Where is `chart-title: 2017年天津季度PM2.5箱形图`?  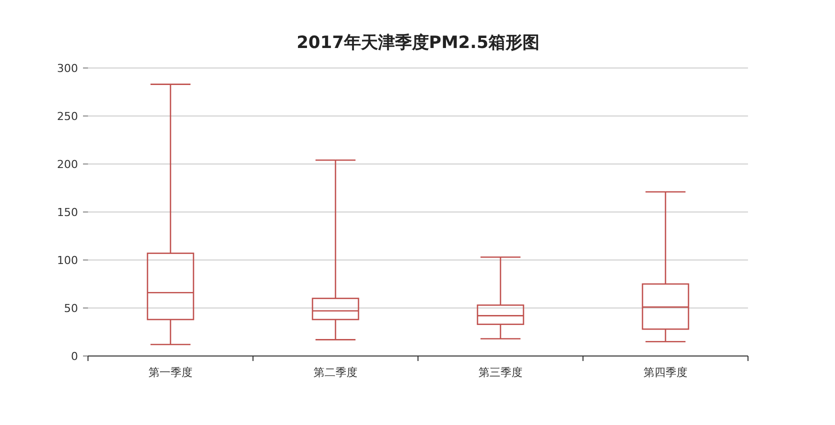 chart-title: 2017年天津季度PM2.5箱形图 is located at coordinates (418, 43).